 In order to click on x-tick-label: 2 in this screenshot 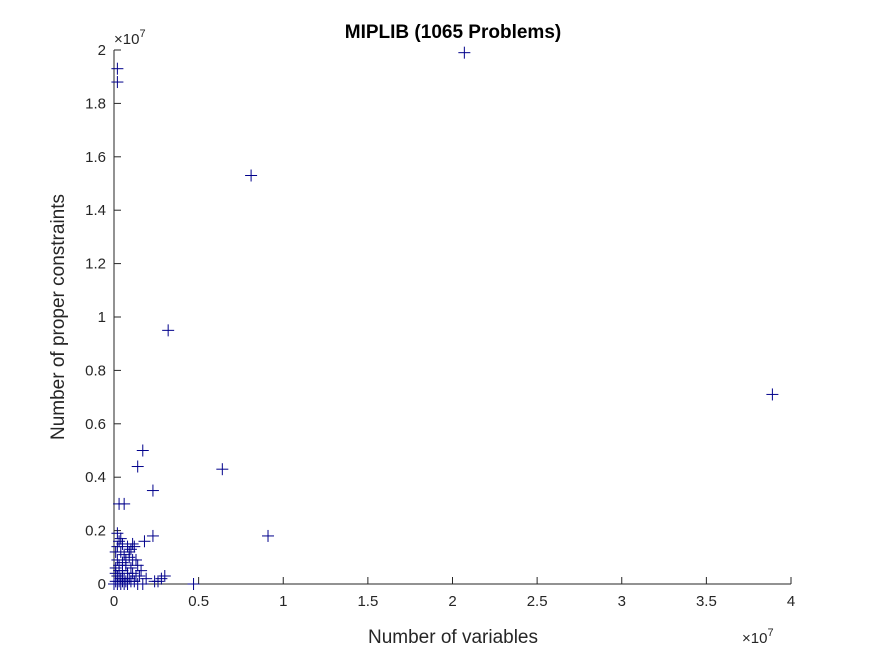, I will do `click(452, 601)`.